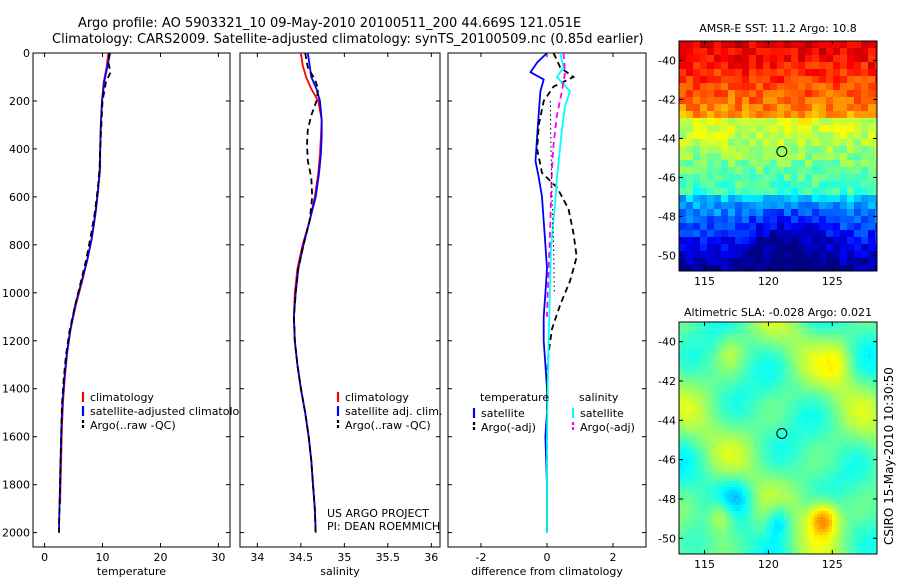  What do you see at coordinates (667, 255) in the screenshot?
I see `y-tick-label: -50` at bounding box center [667, 255].